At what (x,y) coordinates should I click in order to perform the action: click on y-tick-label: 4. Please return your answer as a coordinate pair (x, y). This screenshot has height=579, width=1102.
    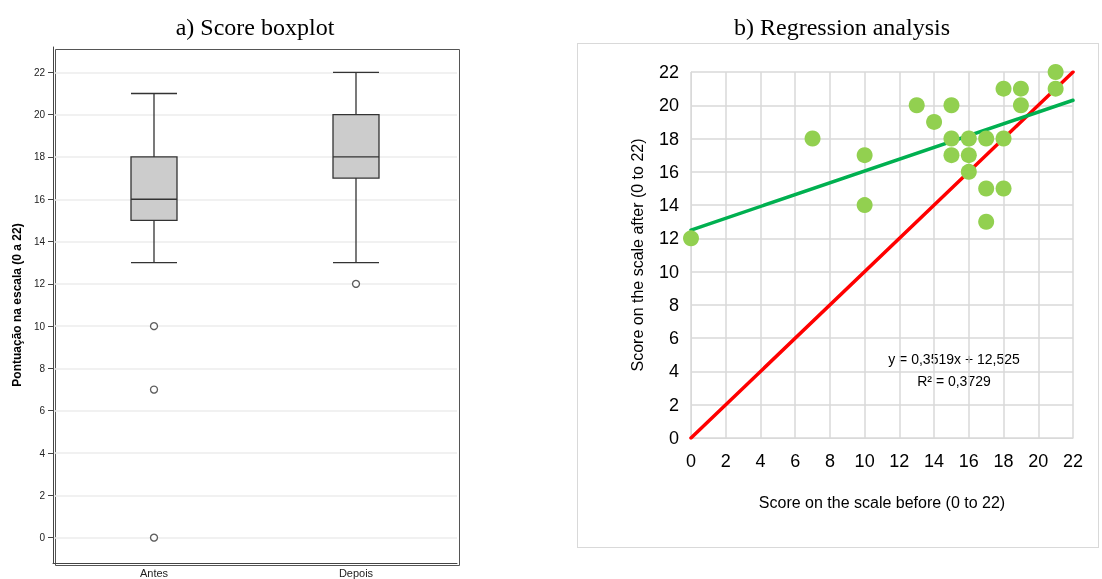
    Looking at the image, I should click on (673, 371).